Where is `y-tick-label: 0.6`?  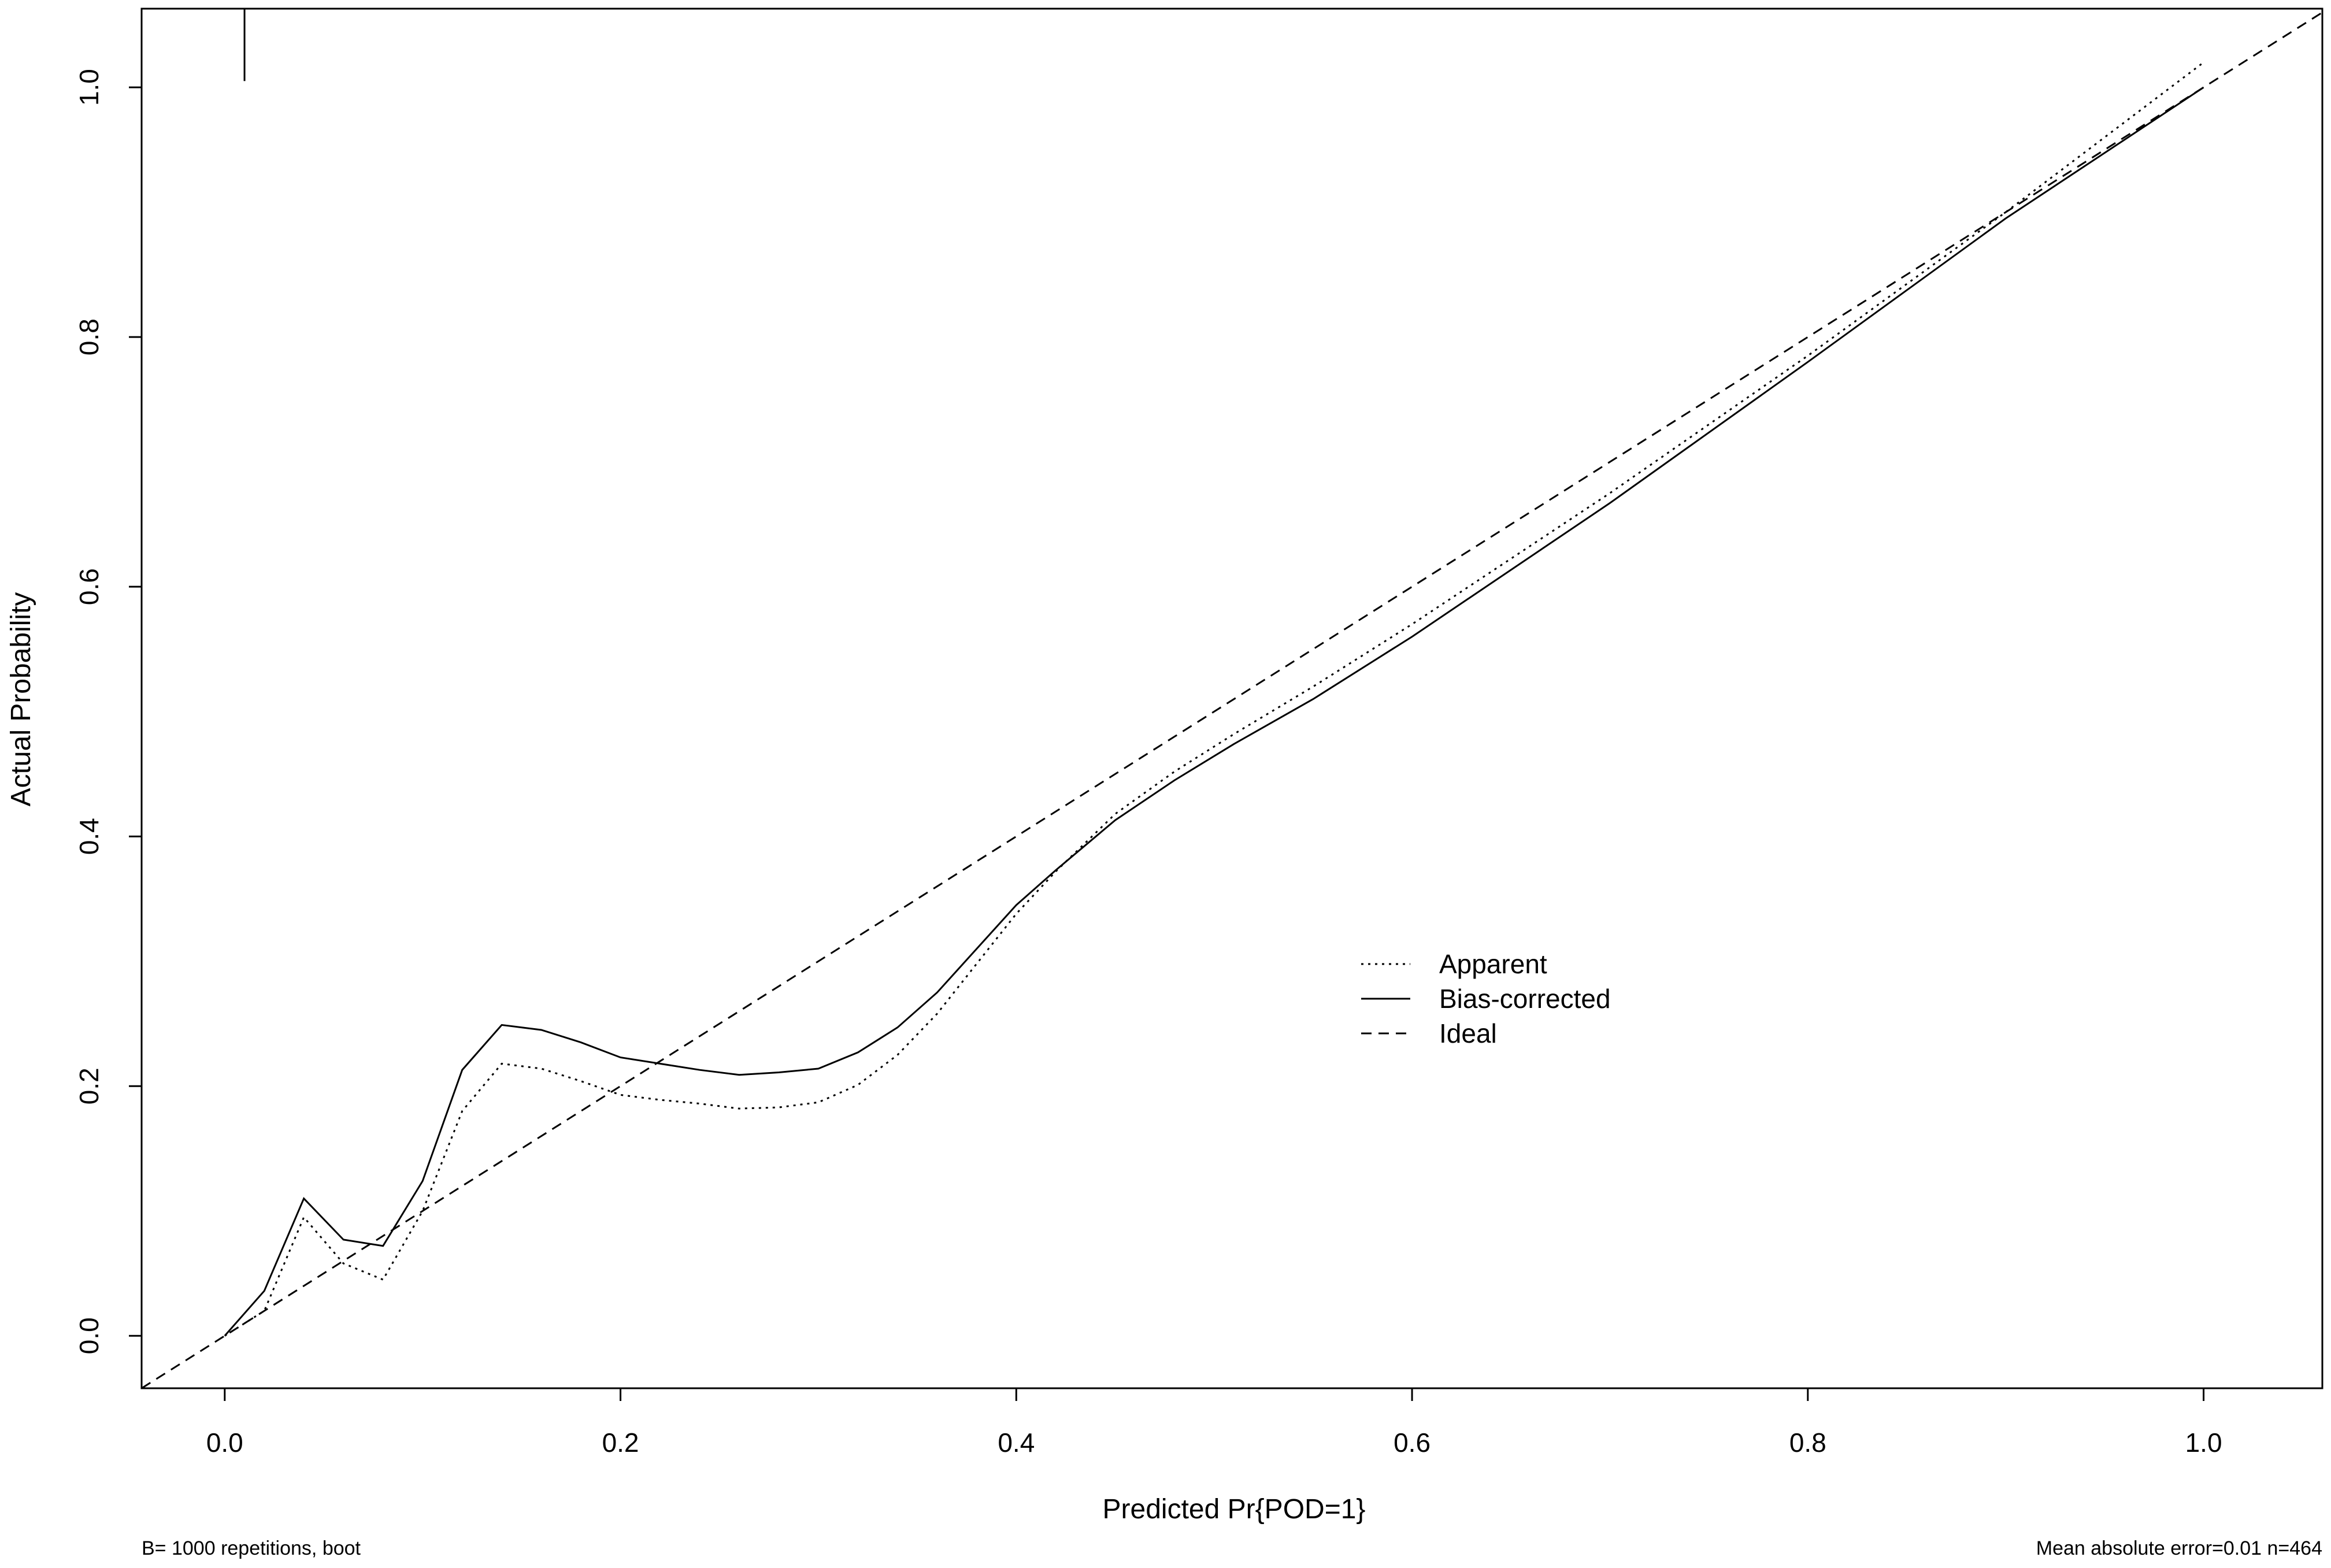
y-tick-label: 0.6 is located at coordinates (89, 586).